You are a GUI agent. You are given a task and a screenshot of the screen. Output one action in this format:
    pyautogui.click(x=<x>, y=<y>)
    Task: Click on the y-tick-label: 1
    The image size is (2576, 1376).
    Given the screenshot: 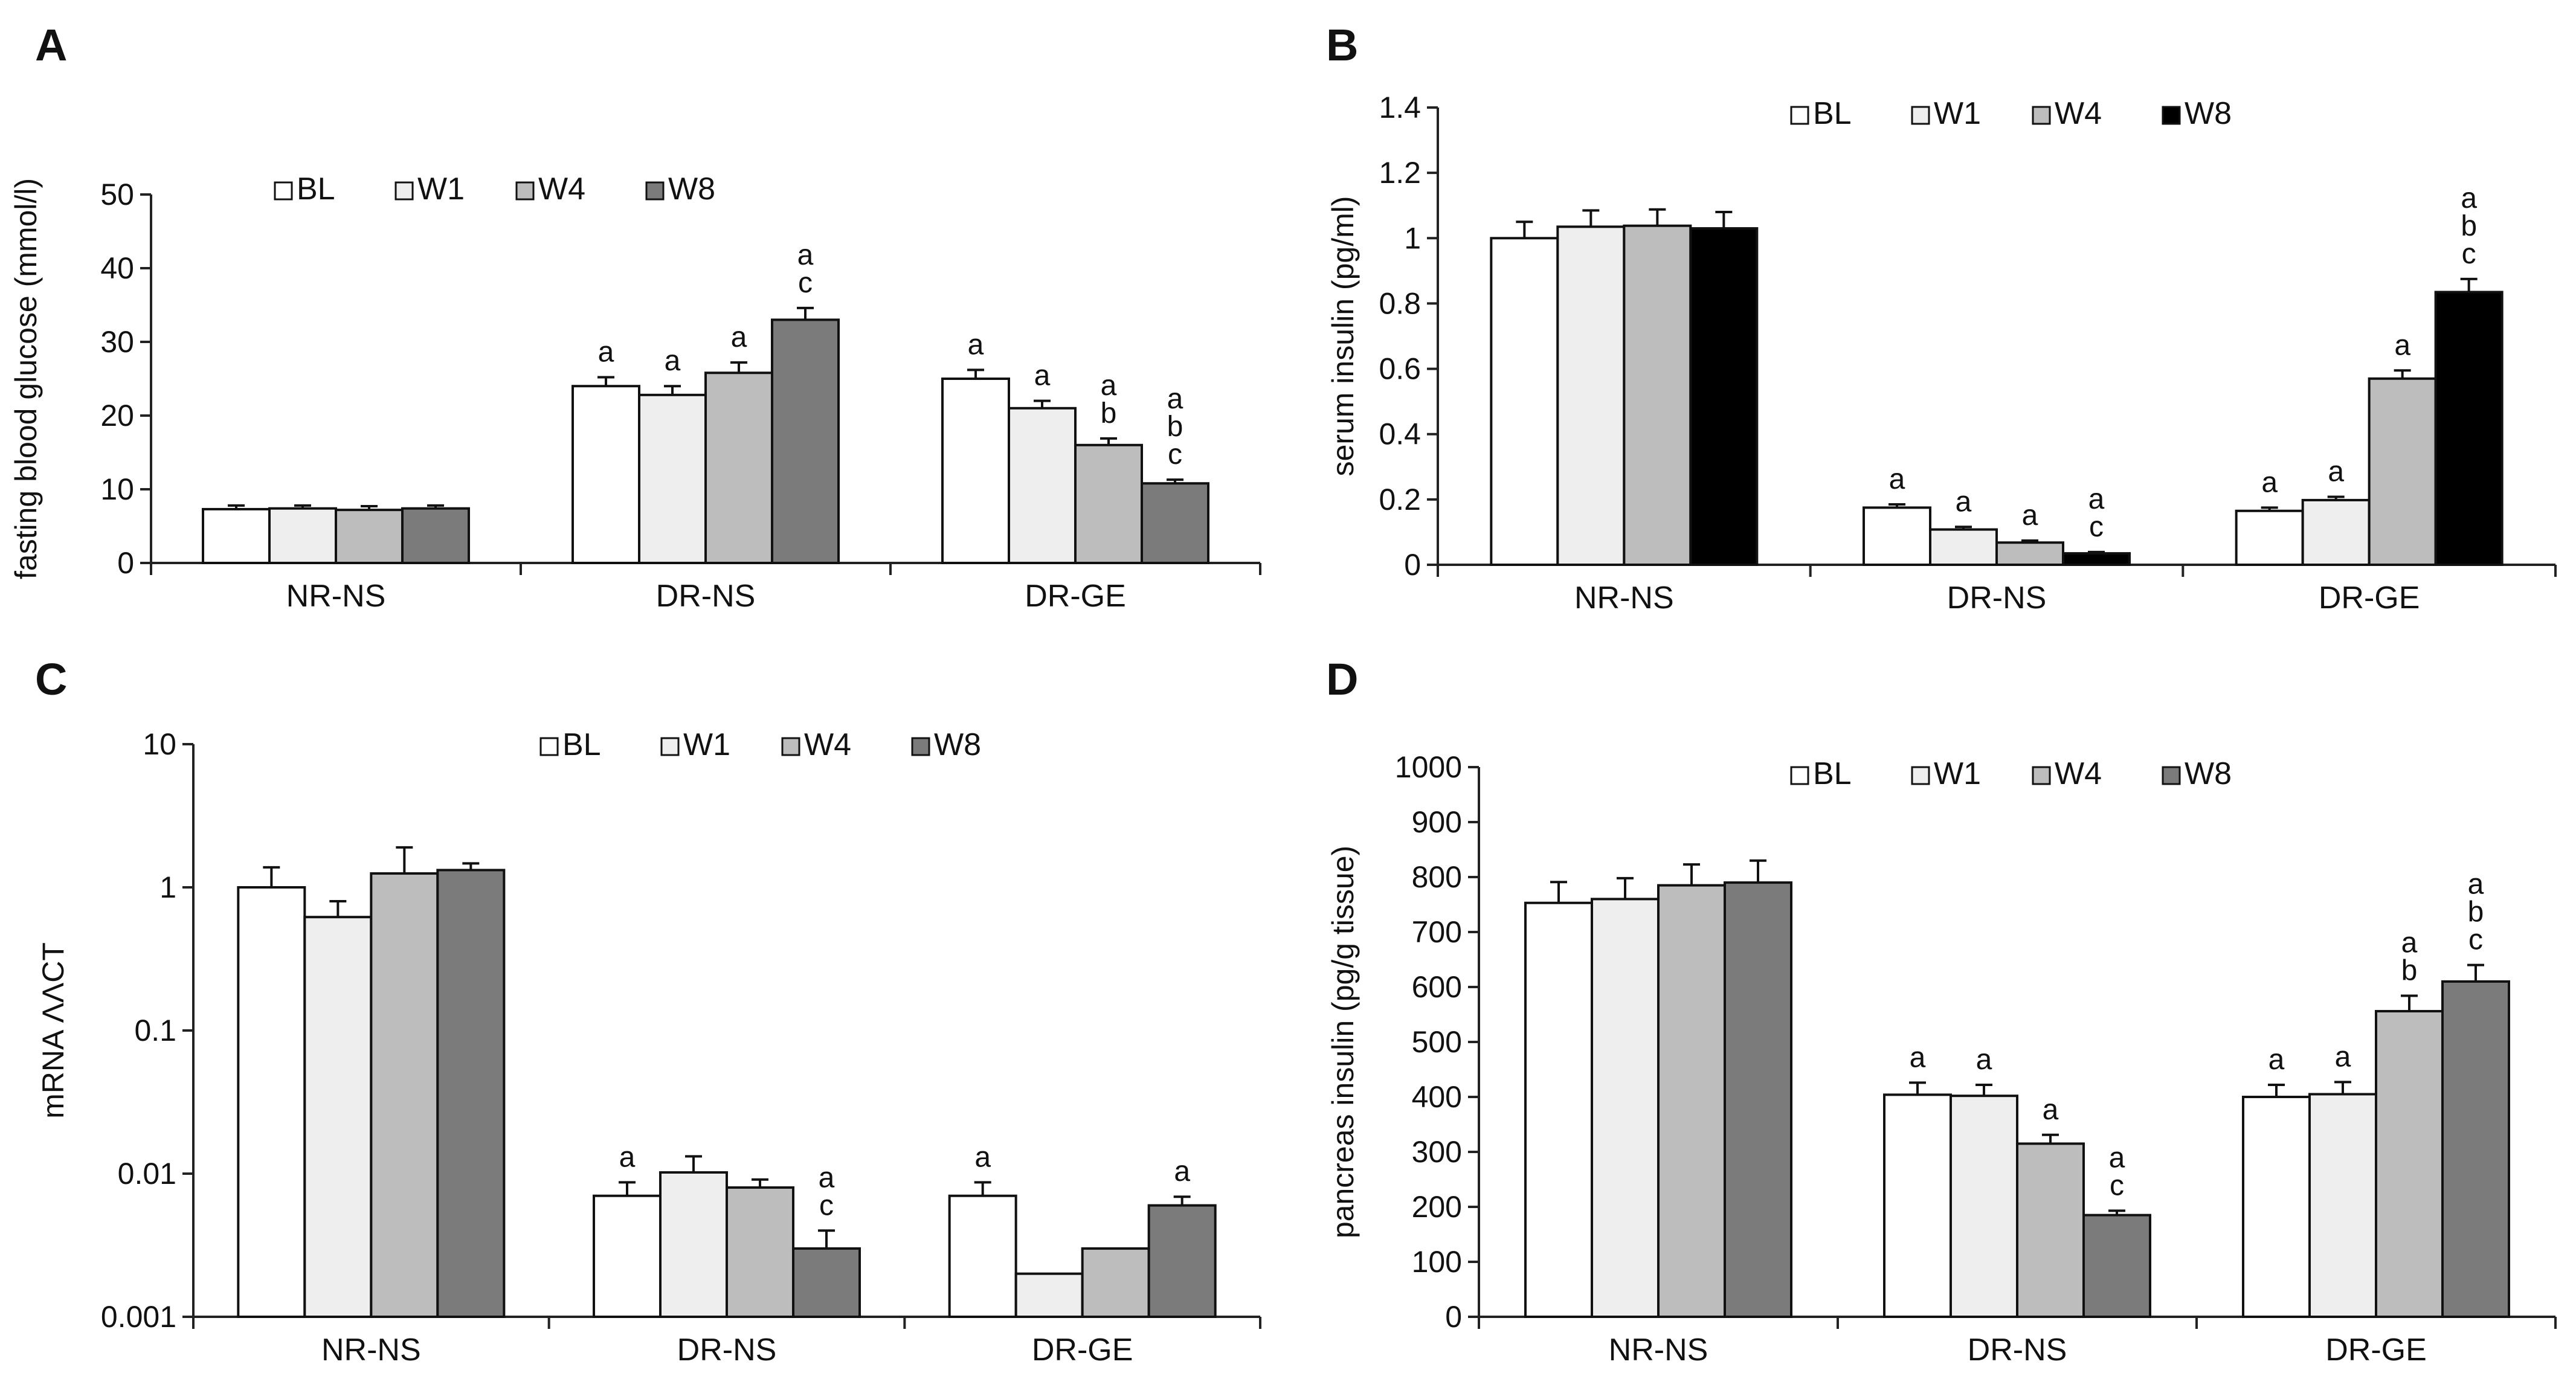 What is the action you would take?
    pyautogui.click(x=1412, y=238)
    